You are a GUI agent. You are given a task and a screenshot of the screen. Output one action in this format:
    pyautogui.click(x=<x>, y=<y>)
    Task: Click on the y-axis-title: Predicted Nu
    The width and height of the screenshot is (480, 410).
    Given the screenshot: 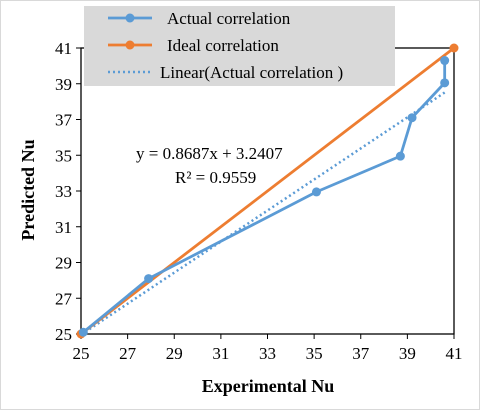 What is the action you would take?
    pyautogui.click(x=28, y=189)
    